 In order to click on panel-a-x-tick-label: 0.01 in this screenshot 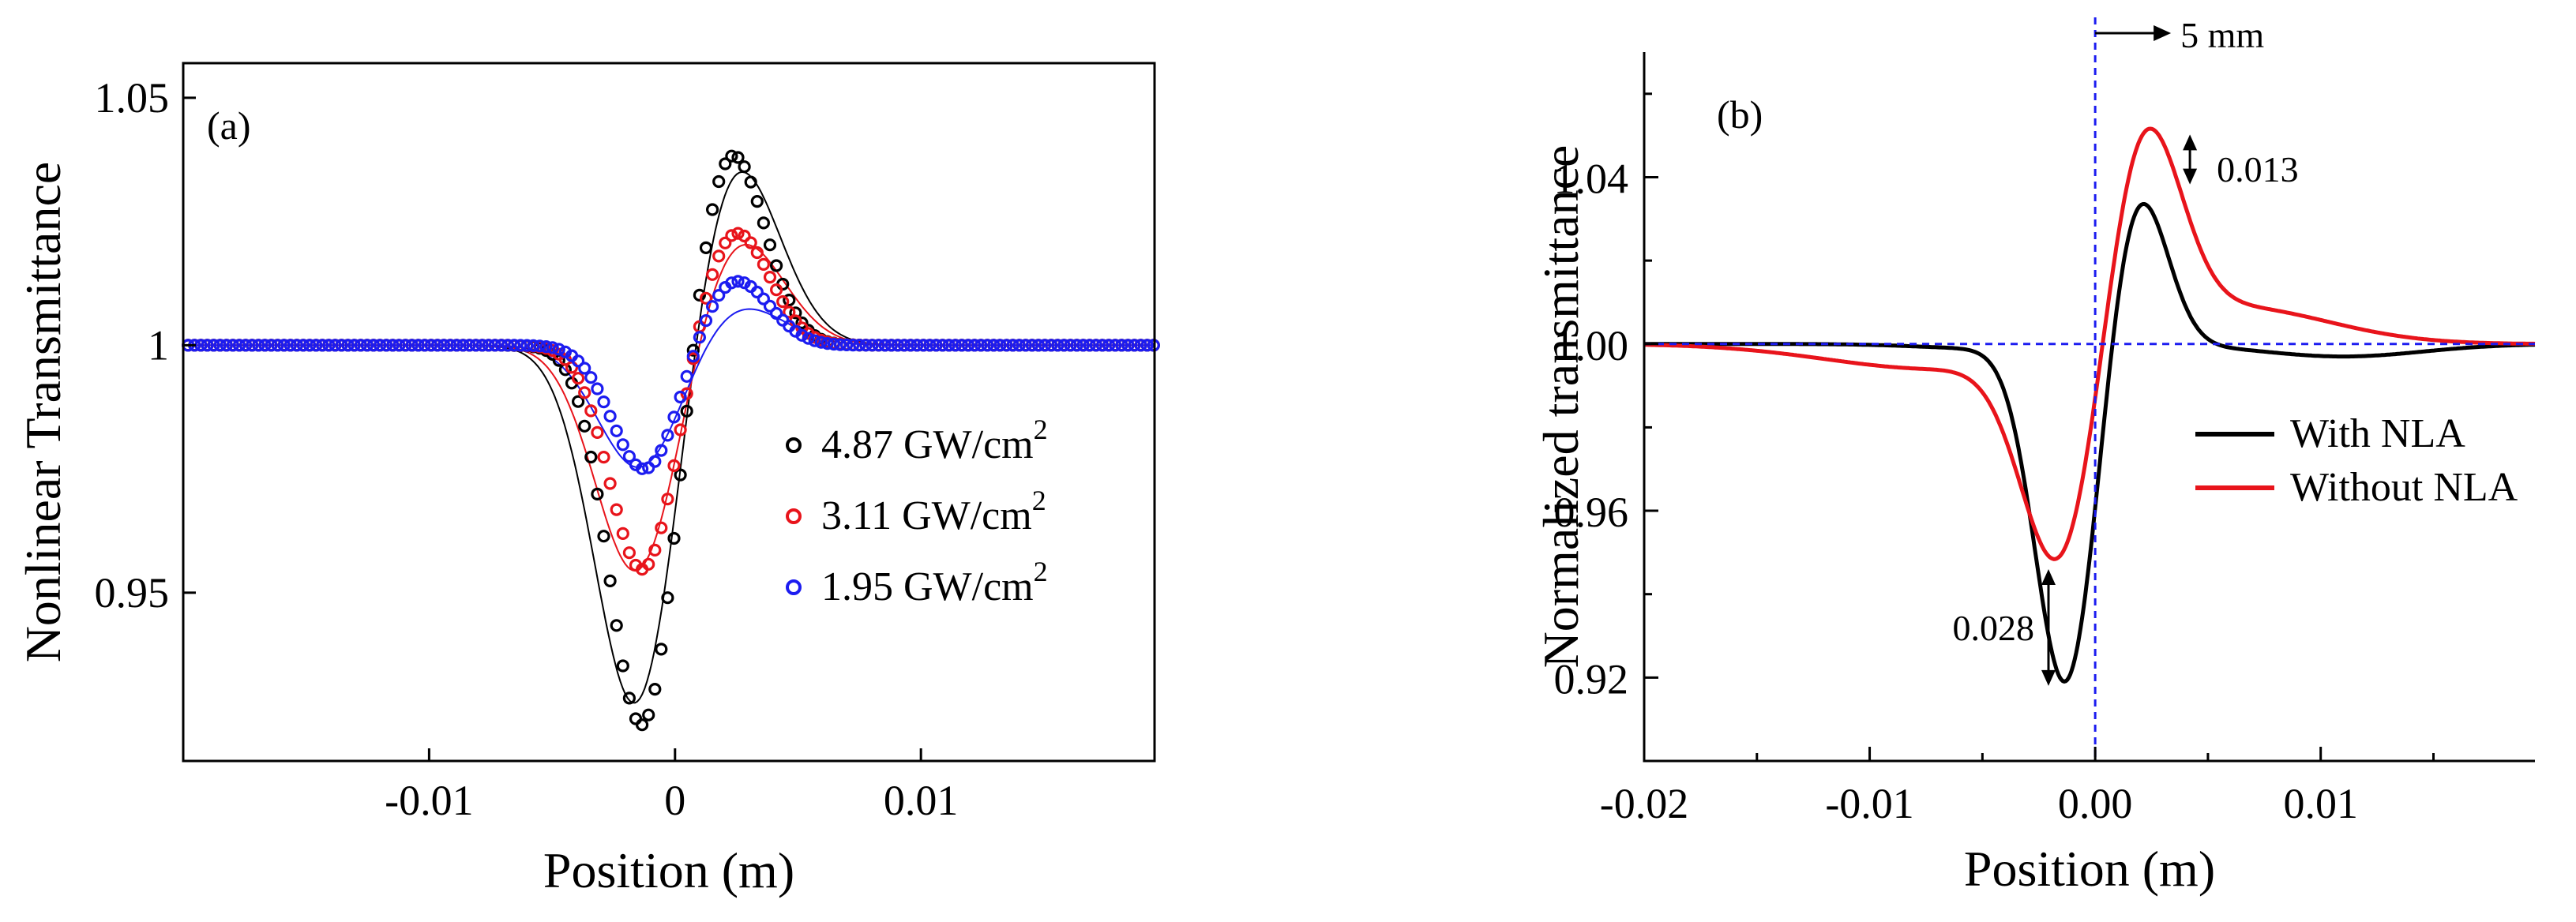, I will do `click(921, 800)`.